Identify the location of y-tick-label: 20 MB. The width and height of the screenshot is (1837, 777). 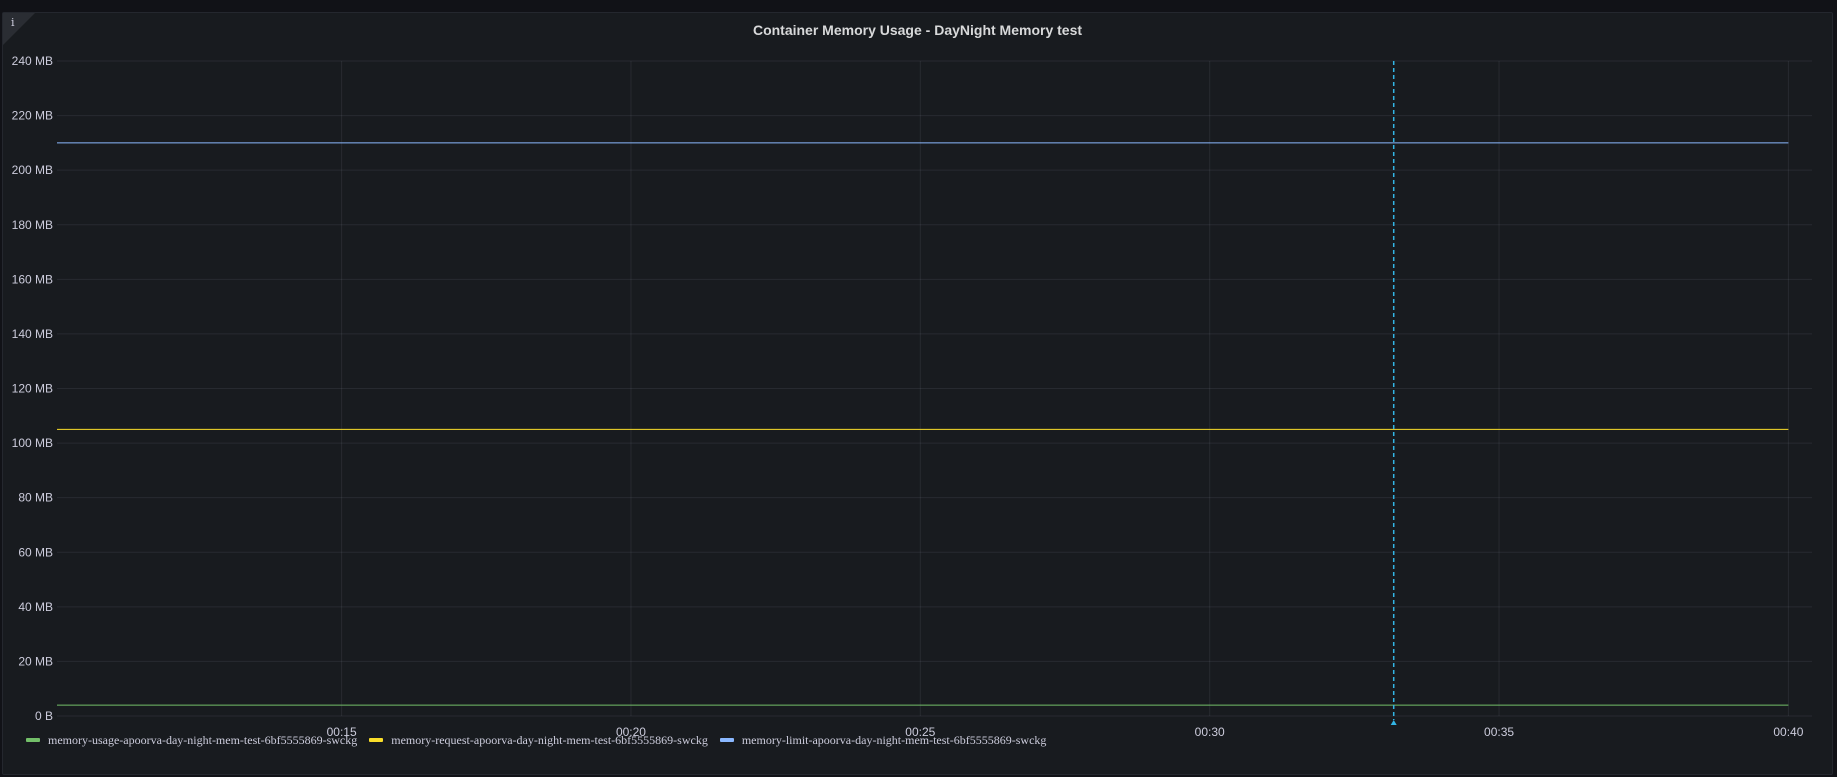
(35, 661).